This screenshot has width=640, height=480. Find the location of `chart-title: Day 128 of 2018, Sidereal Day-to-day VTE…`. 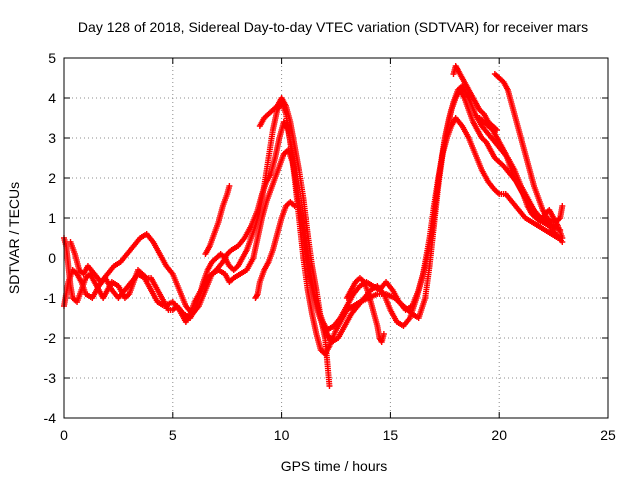

chart-title: Day 128 of 2018, Sidereal Day-to-day VTE… is located at coordinates (333, 27).